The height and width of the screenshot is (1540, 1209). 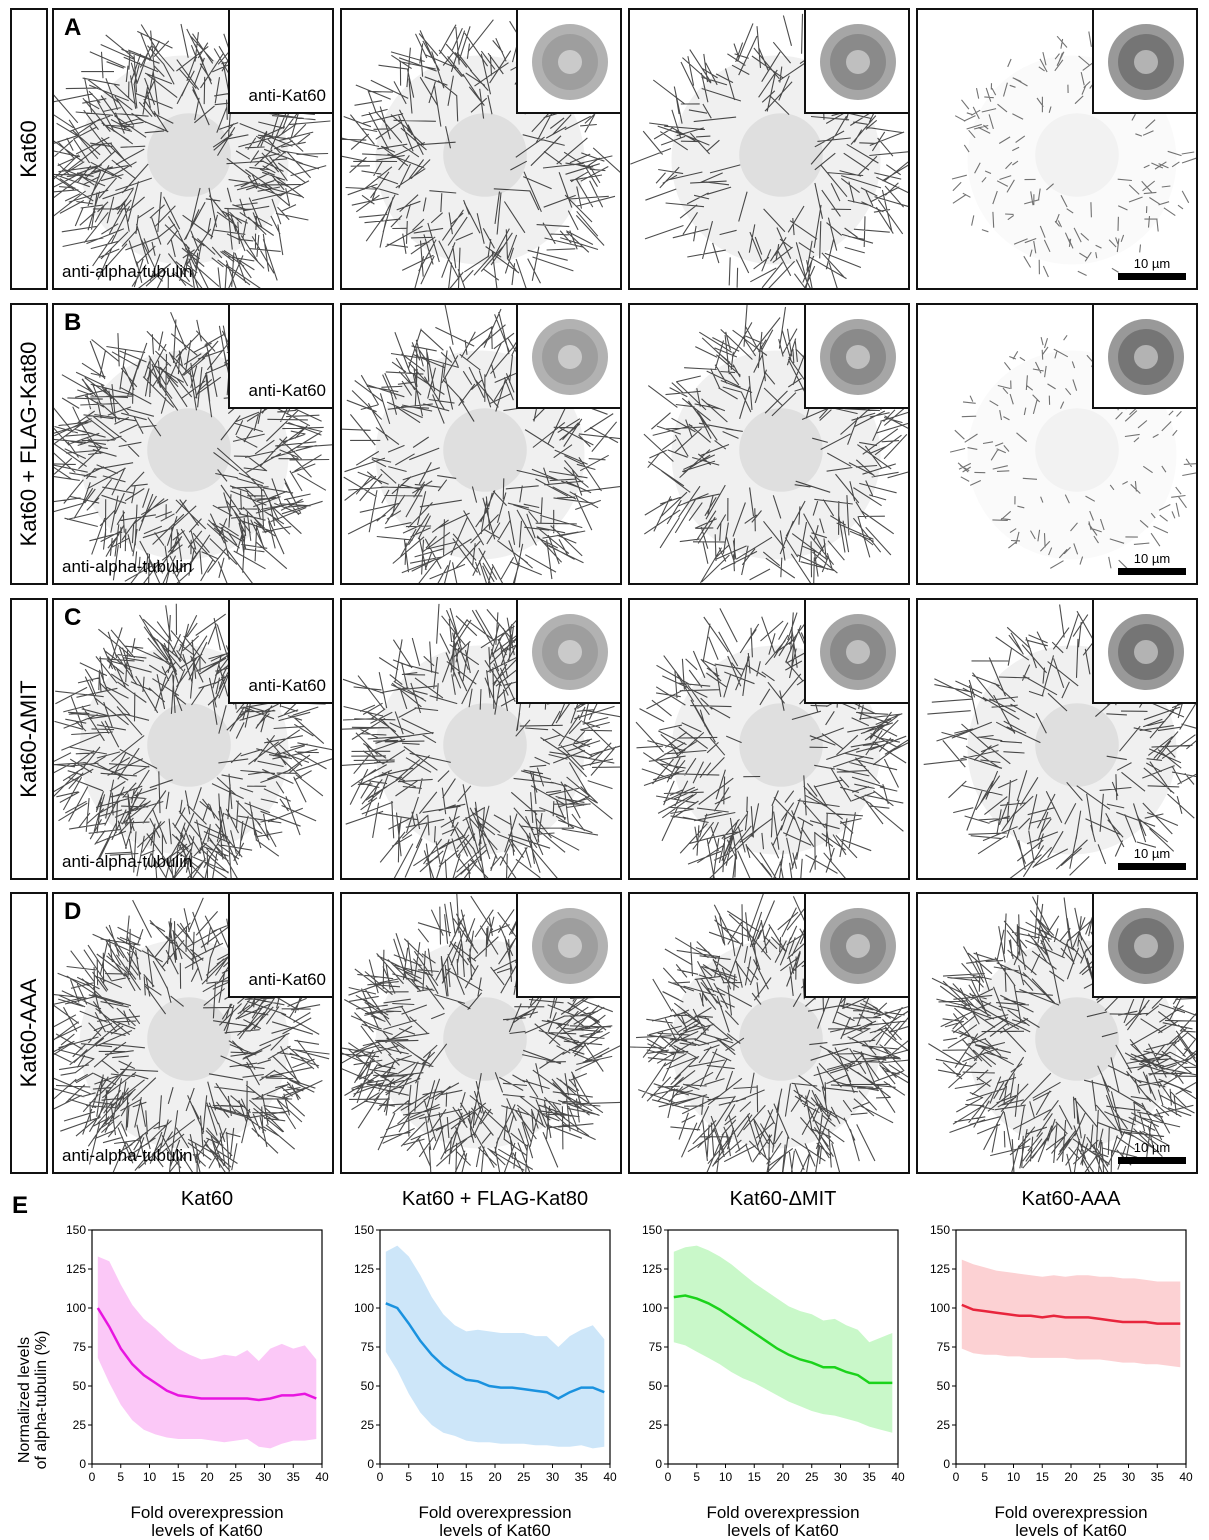 What do you see at coordinates (73, 322) in the screenshot?
I see `panel-letter: B` at bounding box center [73, 322].